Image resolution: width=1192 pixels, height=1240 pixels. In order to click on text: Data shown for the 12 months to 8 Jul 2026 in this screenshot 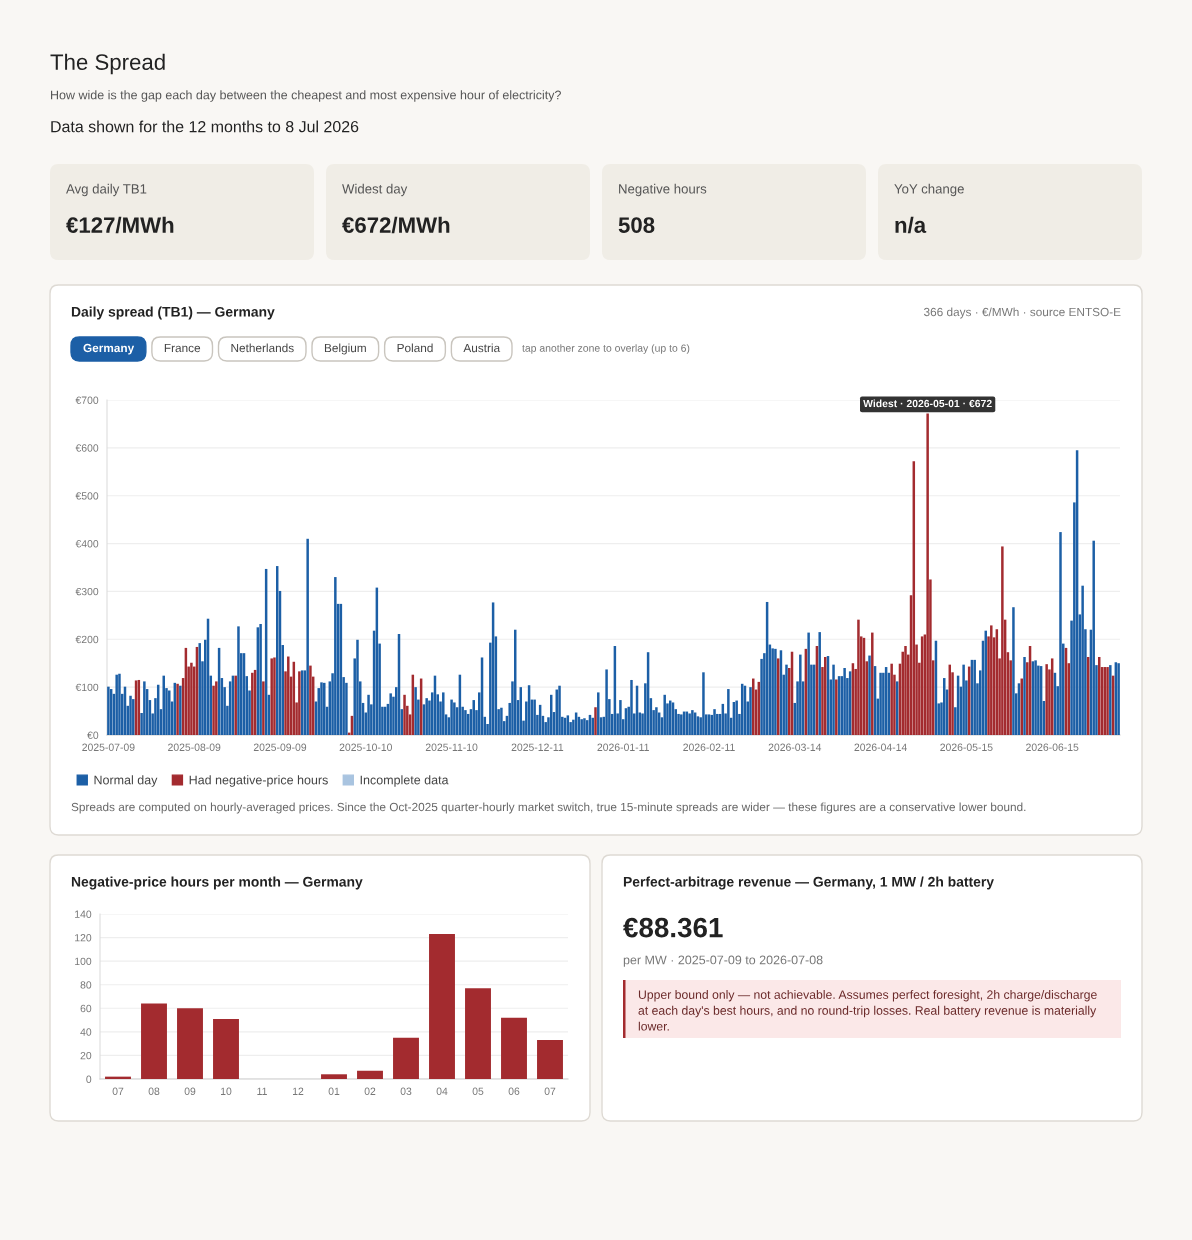, I will do `click(205, 126)`.